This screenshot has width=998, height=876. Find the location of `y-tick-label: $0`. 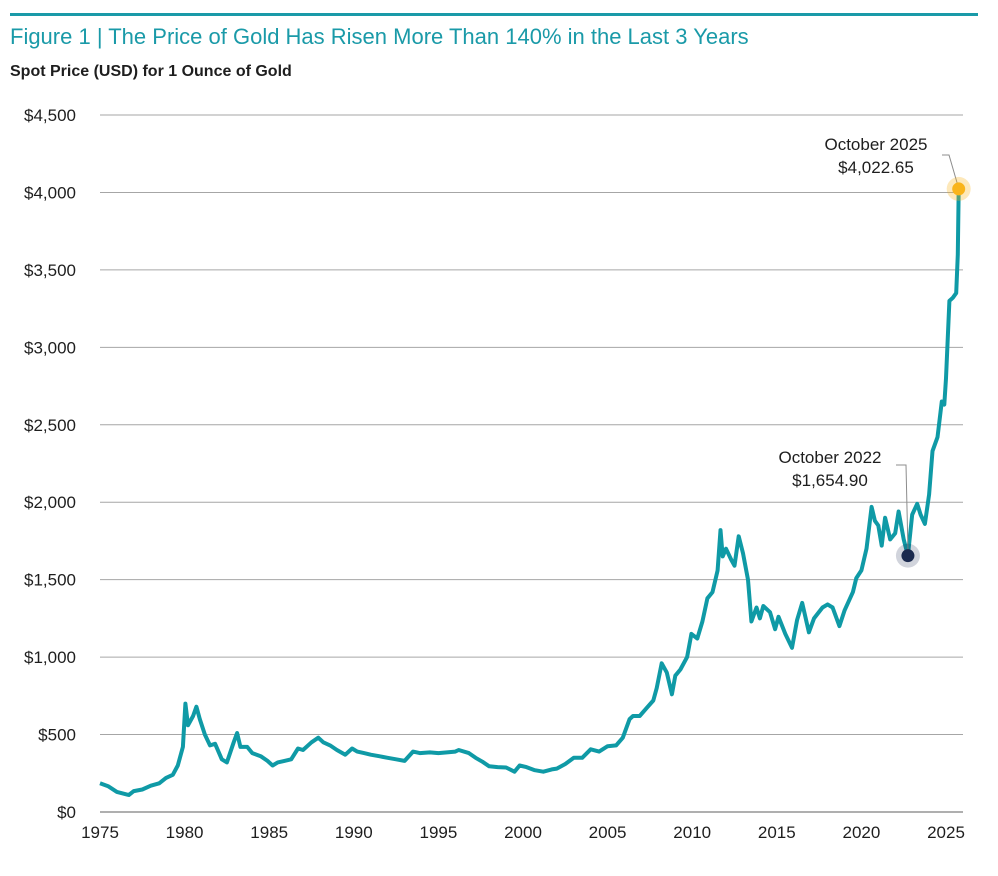

y-tick-label: $0 is located at coordinates (66, 812).